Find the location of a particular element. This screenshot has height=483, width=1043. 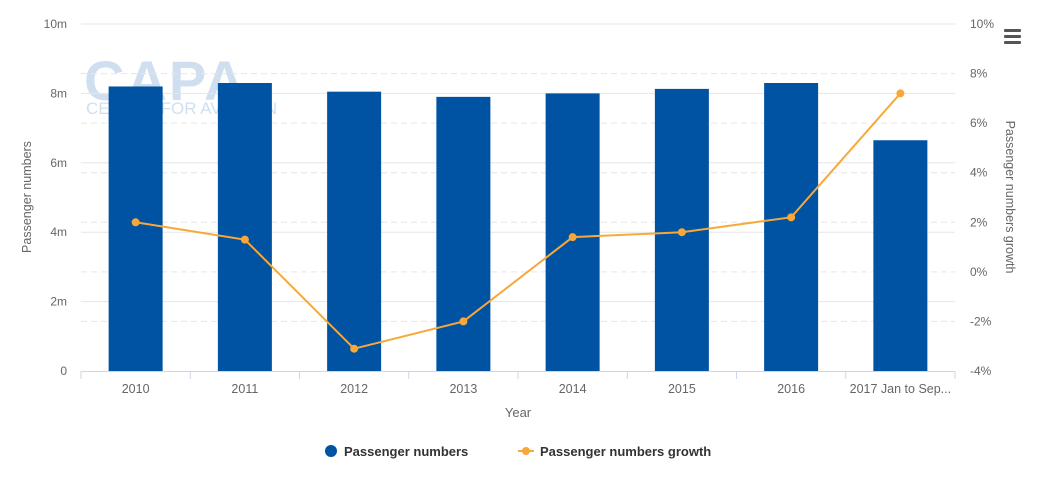

growth-point-2013 is located at coordinates (463, 321).